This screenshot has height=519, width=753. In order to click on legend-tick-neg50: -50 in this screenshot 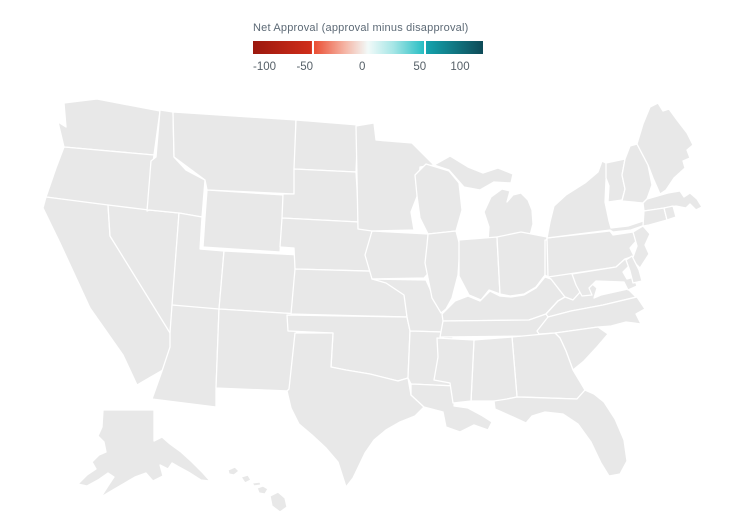, I will do `click(305, 67)`.